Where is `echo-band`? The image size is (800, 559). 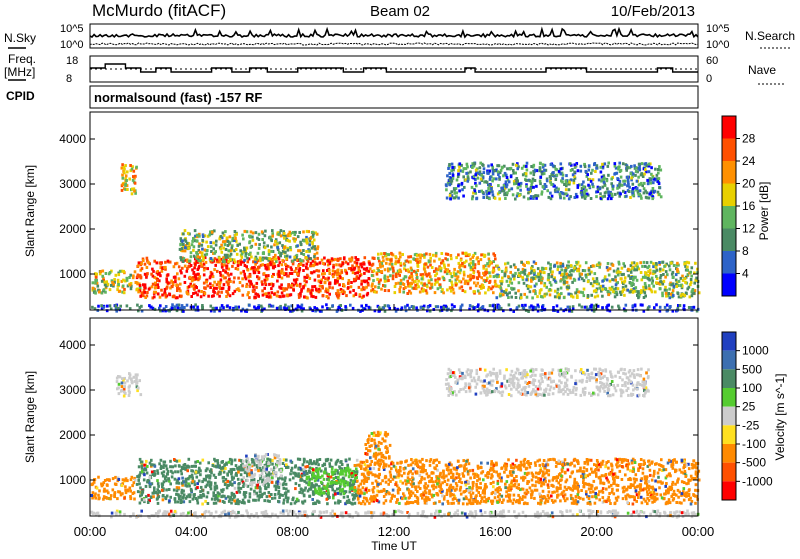 echo-band is located at coordinates (433, 273).